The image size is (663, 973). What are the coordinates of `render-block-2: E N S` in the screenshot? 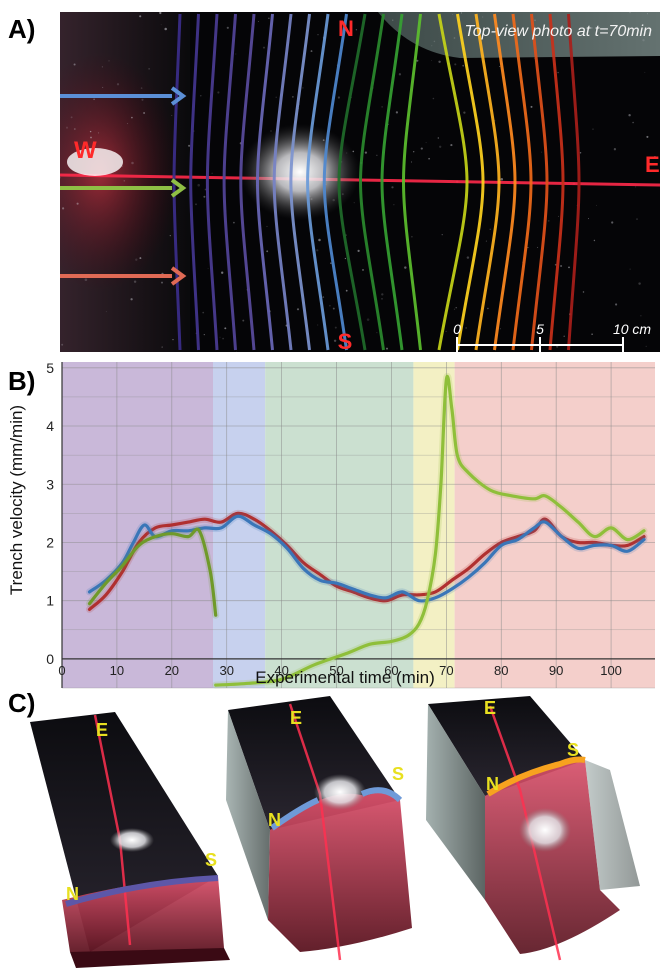 It's located at (319, 828).